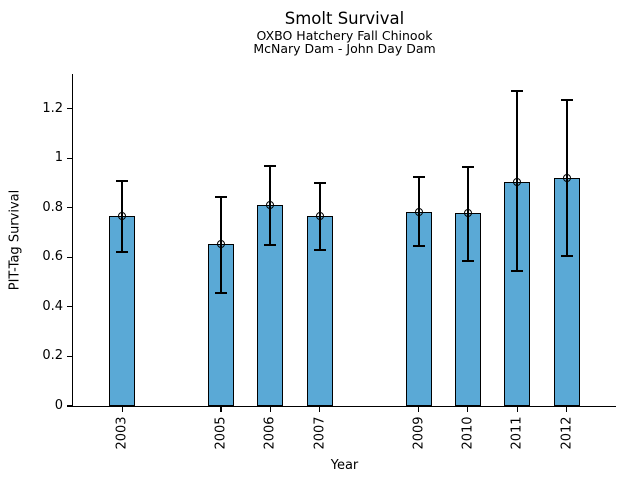 The width and height of the screenshot is (640, 480). What do you see at coordinates (221, 433) in the screenshot?
I see `x-tick-label: 2005` at bounding box center [221, 433].